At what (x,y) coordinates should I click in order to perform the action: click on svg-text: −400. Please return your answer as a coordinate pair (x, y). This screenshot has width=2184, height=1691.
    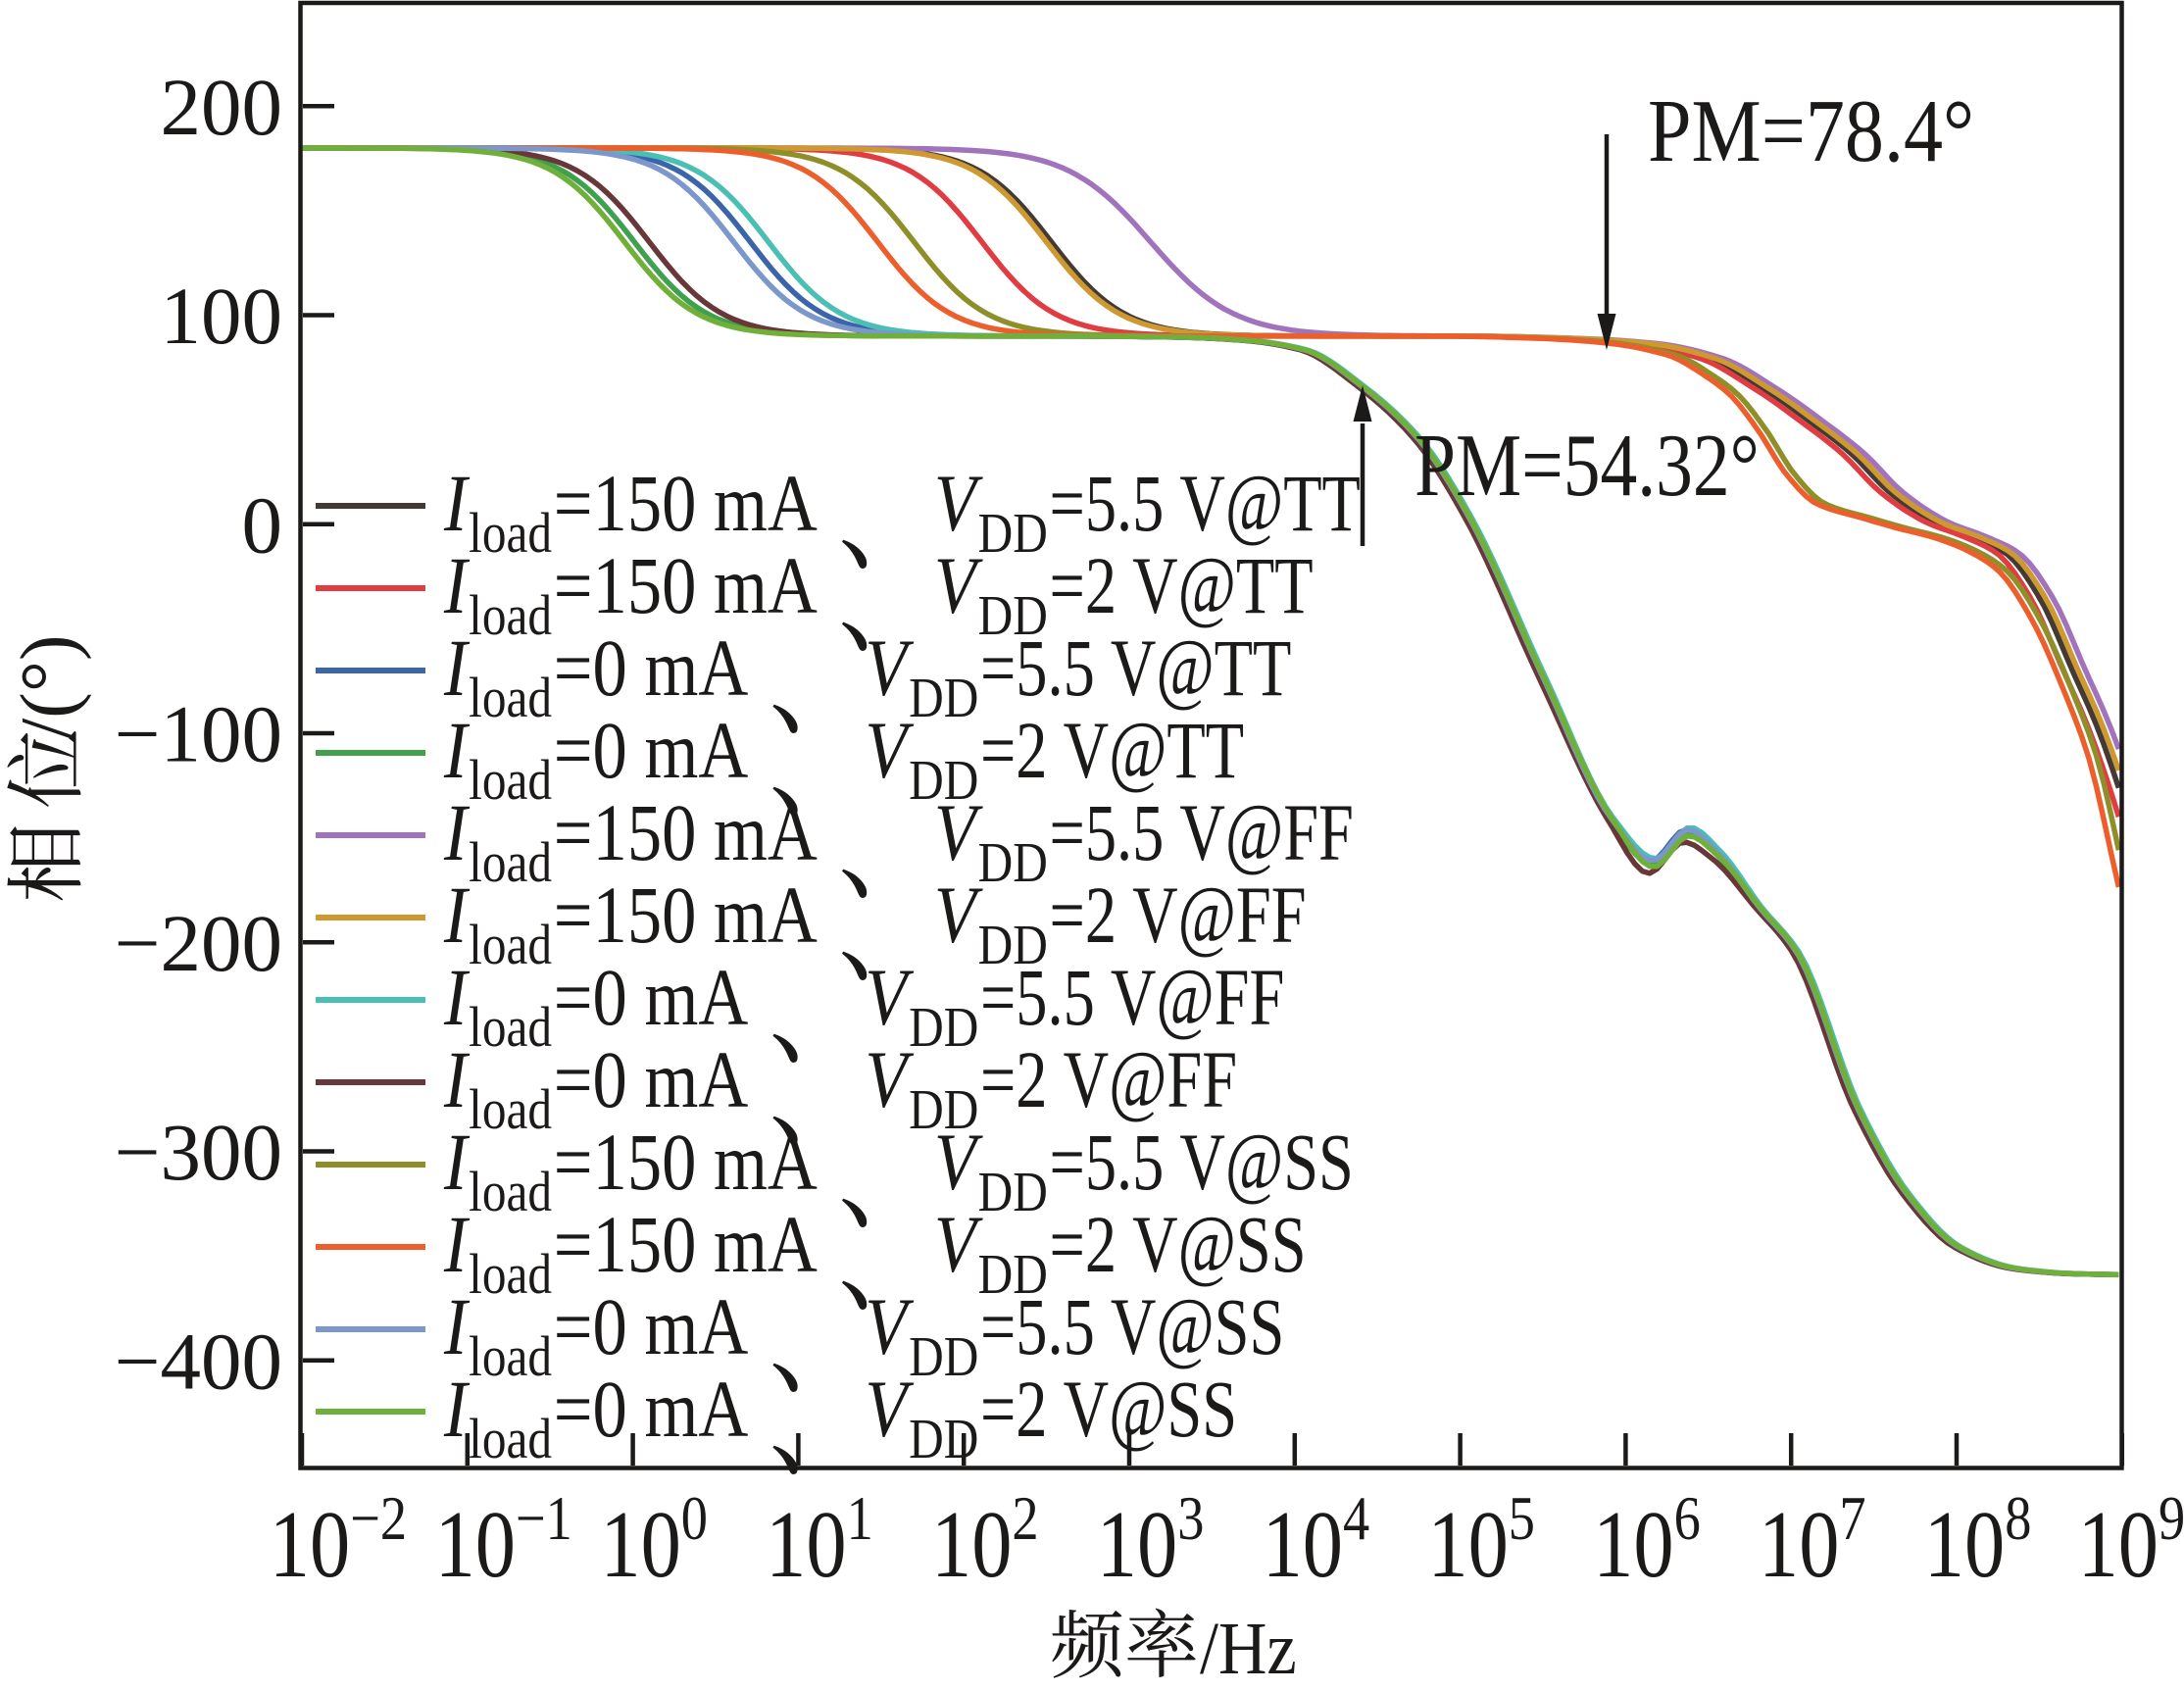
    Looking at the image, I should click on (198, 1361).